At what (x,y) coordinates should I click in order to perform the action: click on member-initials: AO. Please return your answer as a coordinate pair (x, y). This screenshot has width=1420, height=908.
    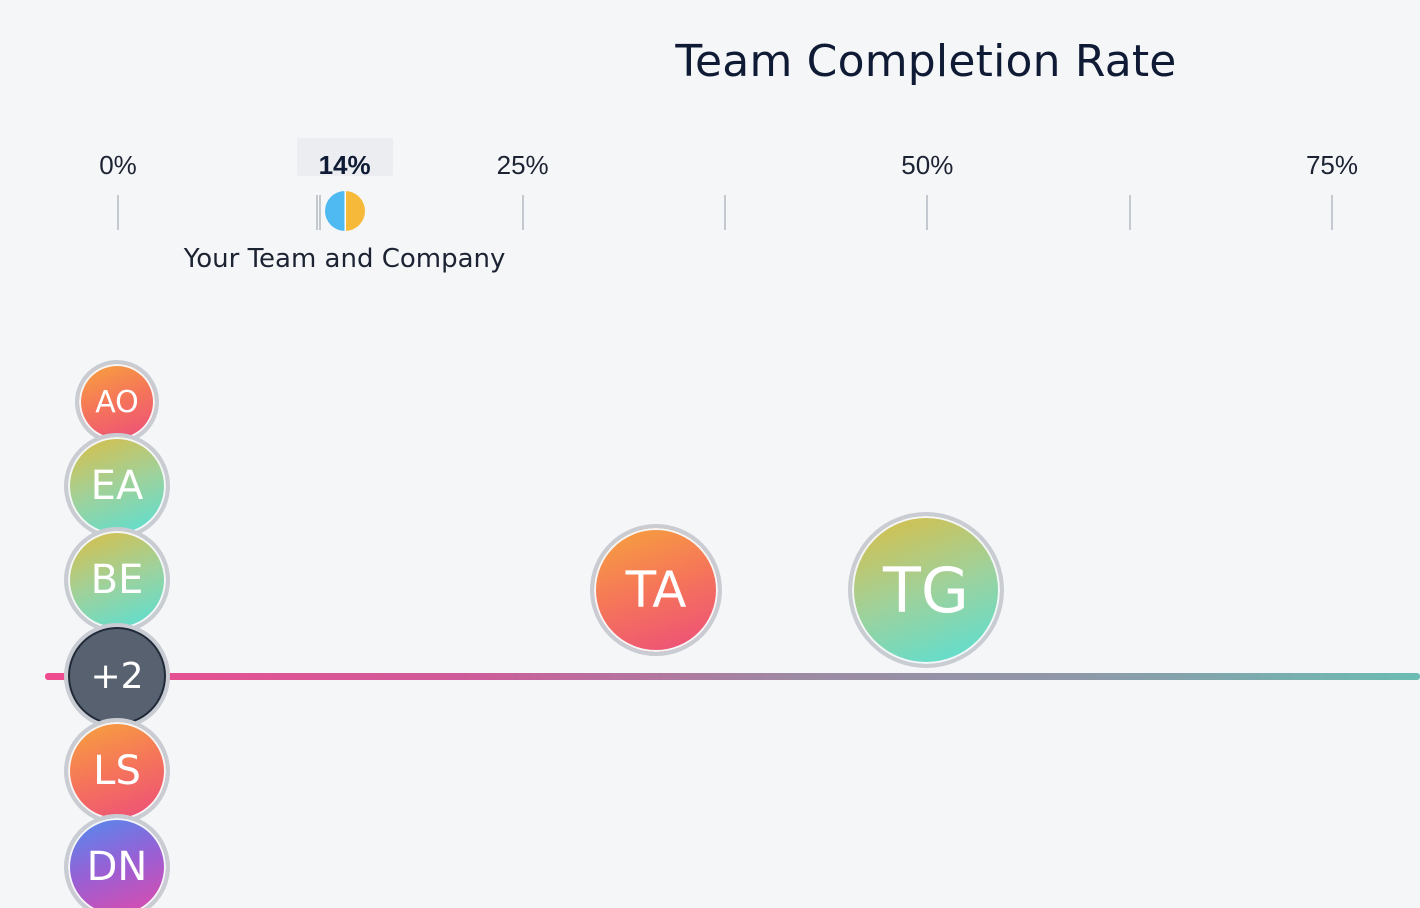
    Looking at the image, I should click on (117, 402).